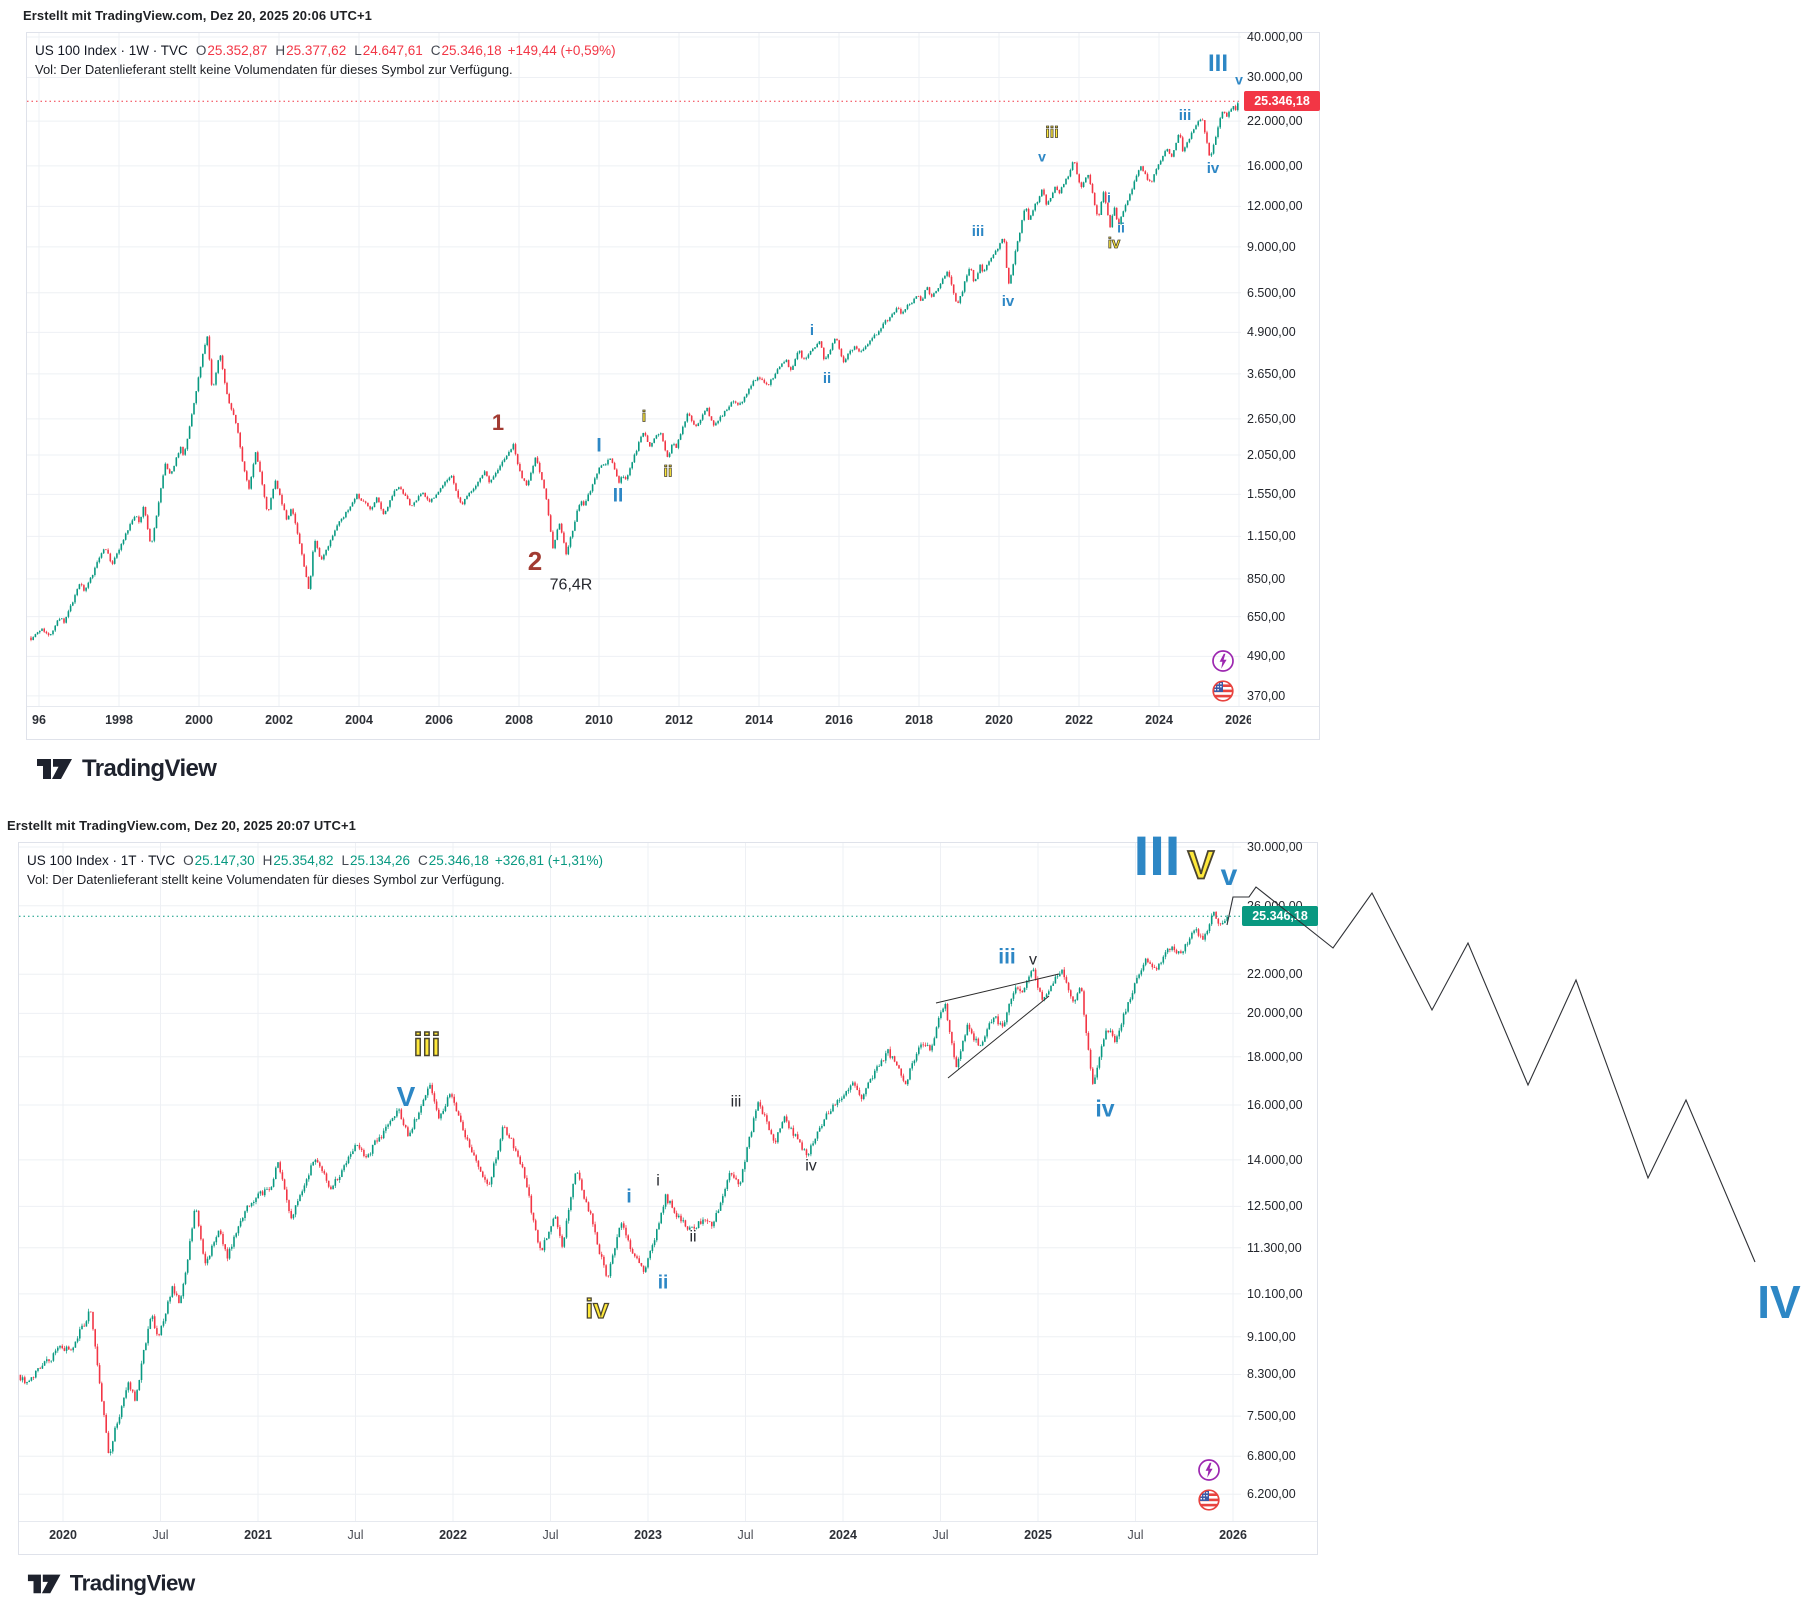 The width and height of the screenshot is (1810, 1622). Describe the element at coordinates (1079, 720) in the screenshot. I see `time-axis-label: 2022` at that location.